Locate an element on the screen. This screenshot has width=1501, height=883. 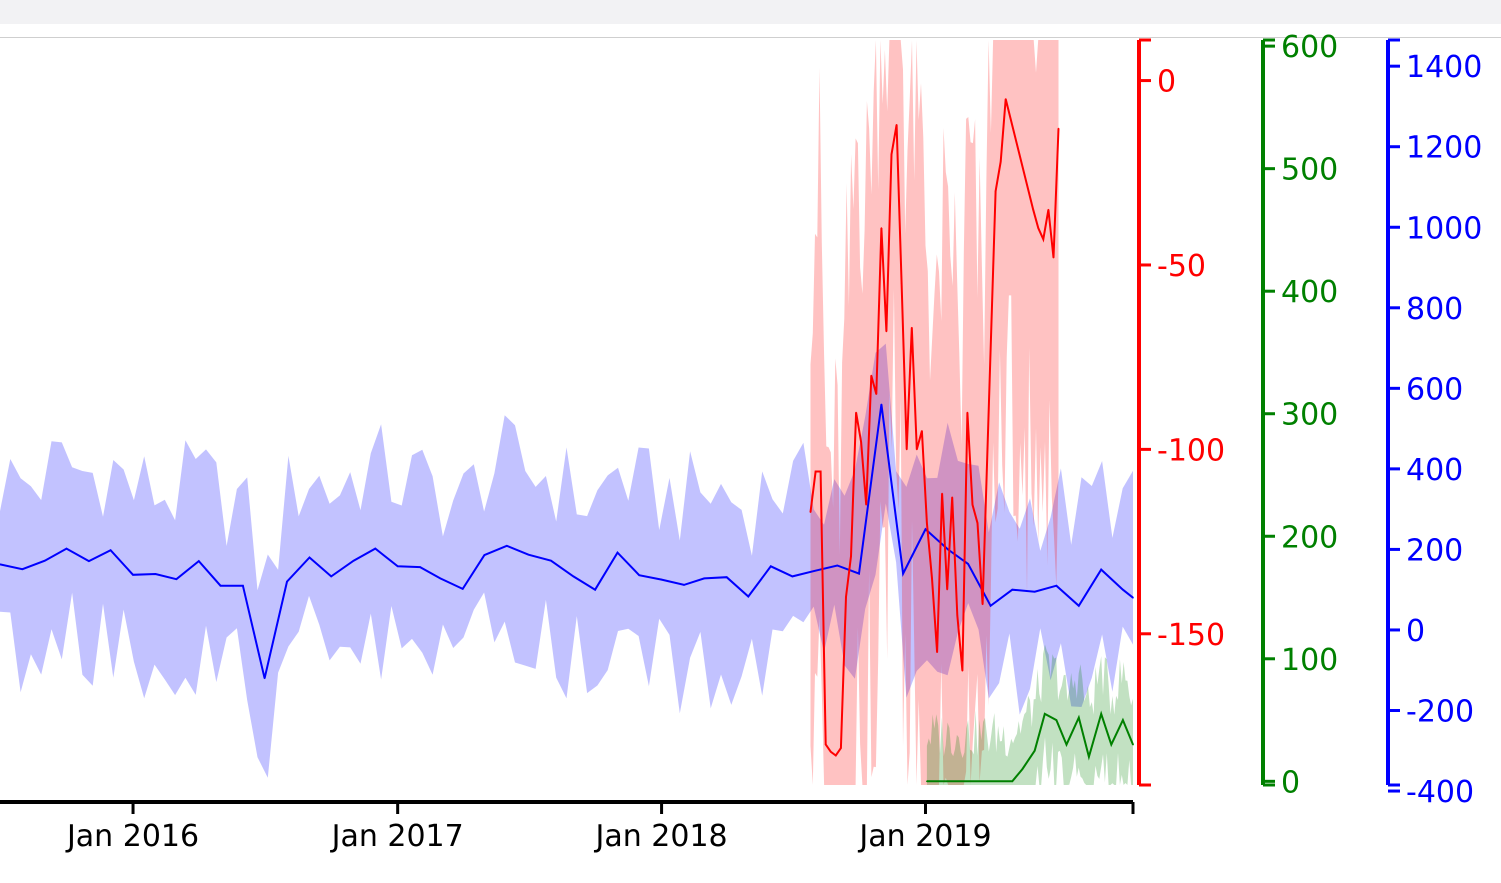
red_series-line is located at coordinates (934, 427).